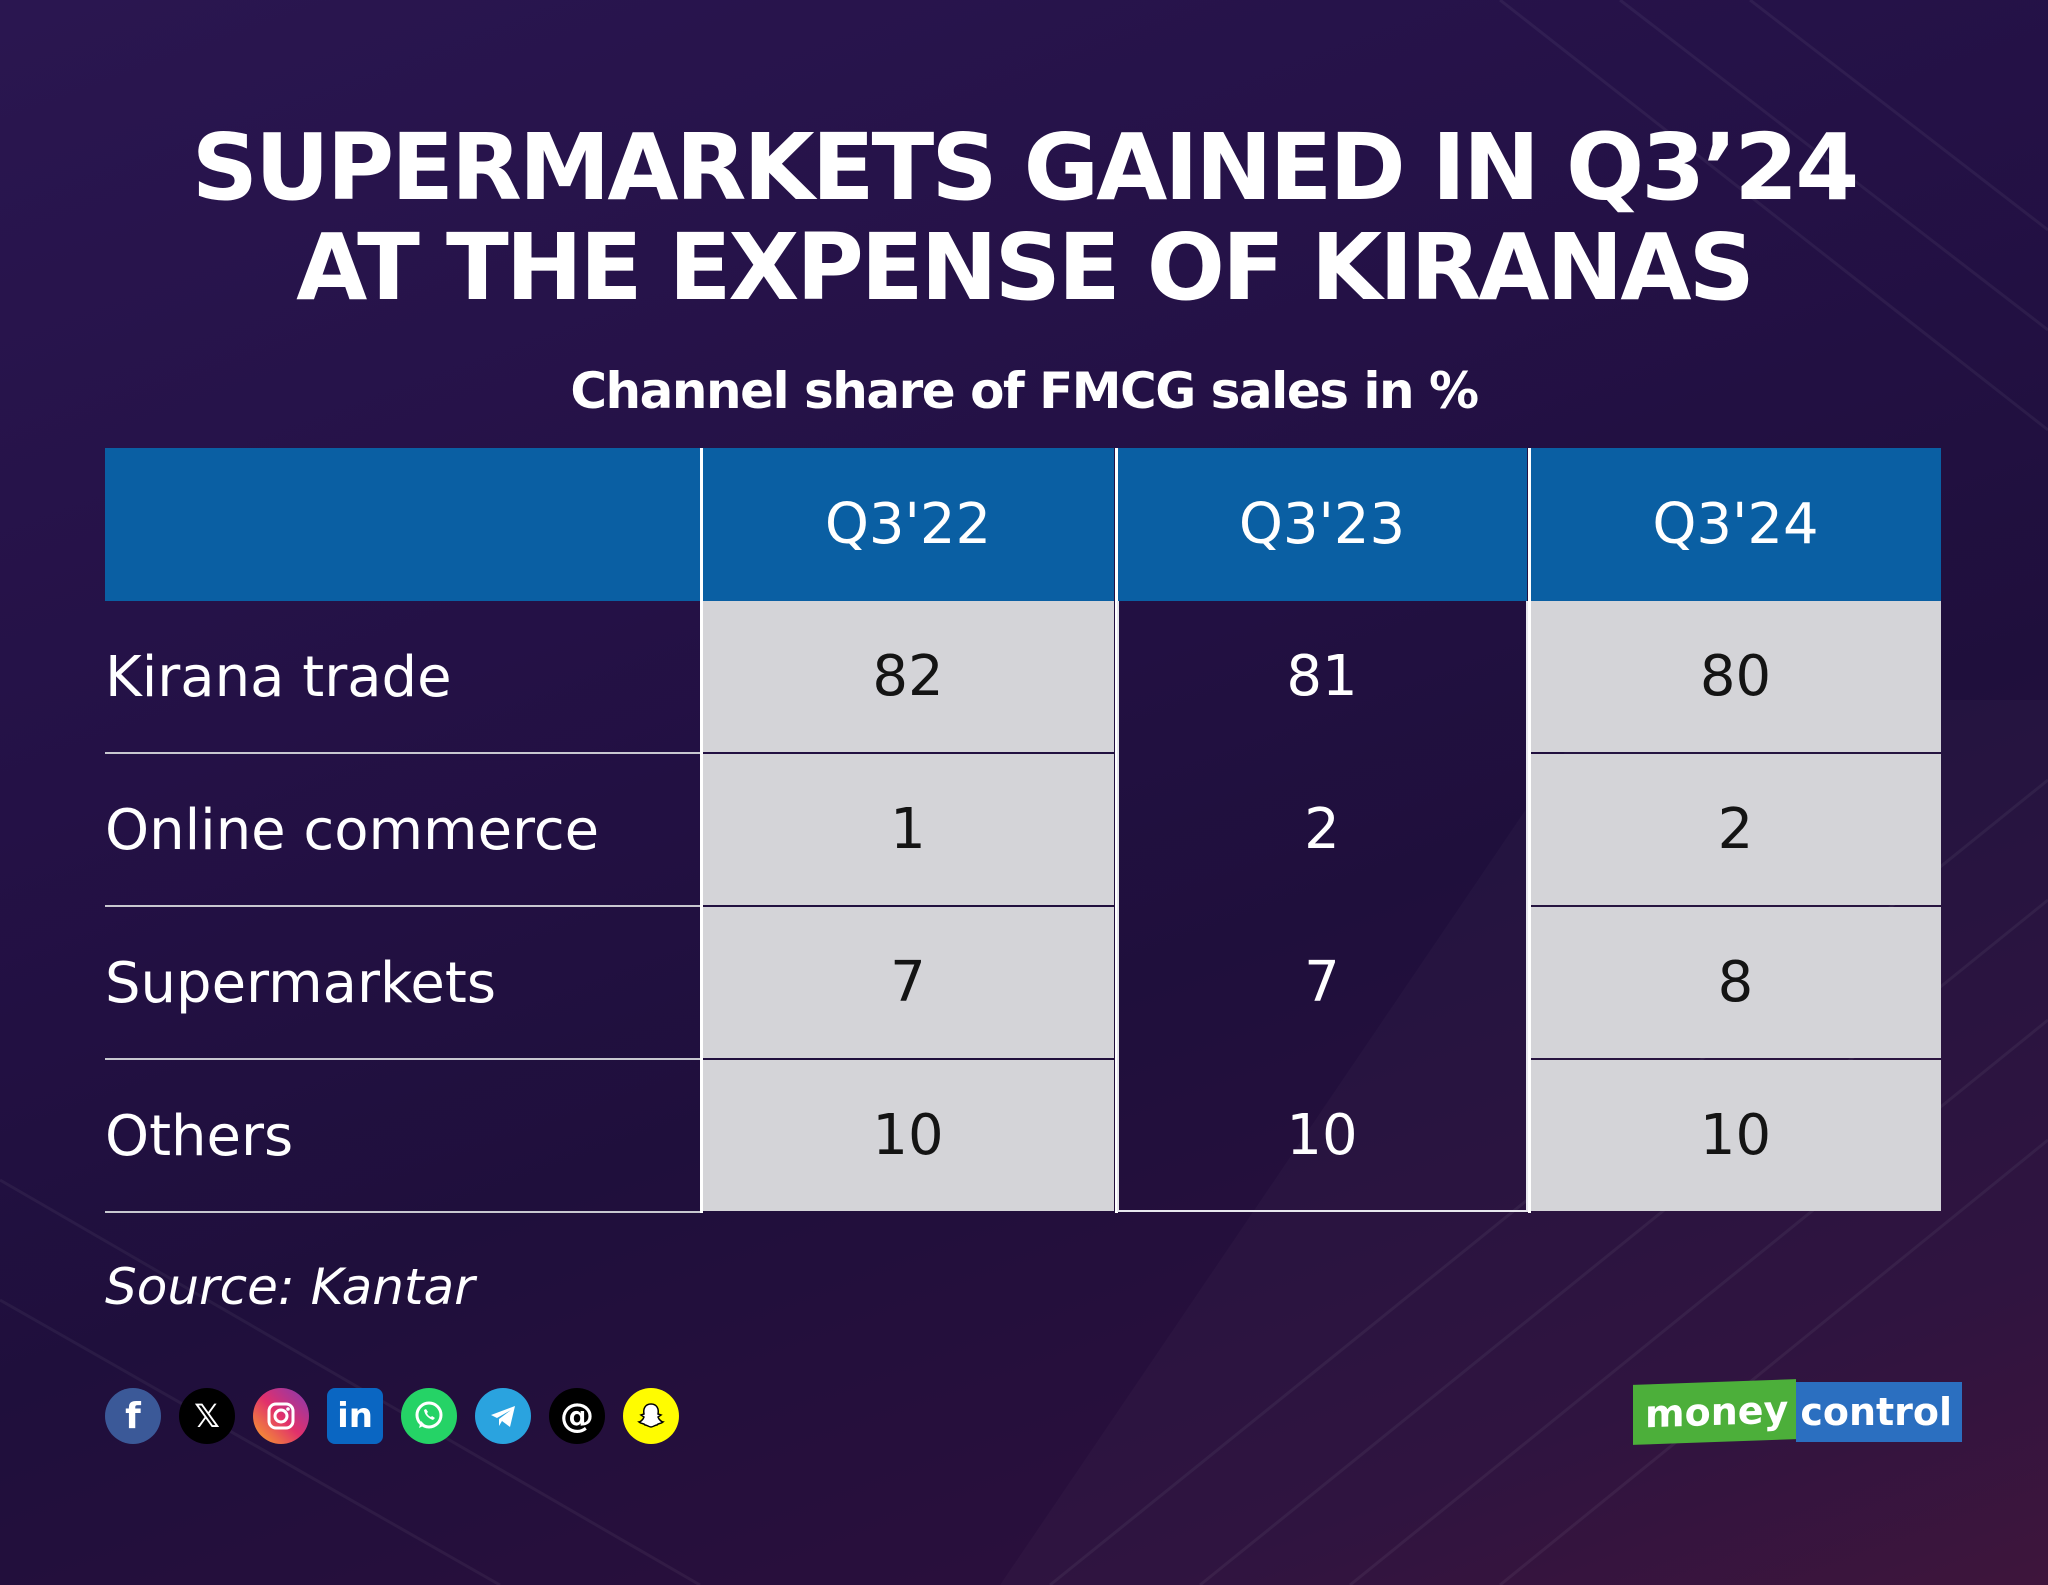  I want to click on column-header: Q3'23, so click(1322, 524).